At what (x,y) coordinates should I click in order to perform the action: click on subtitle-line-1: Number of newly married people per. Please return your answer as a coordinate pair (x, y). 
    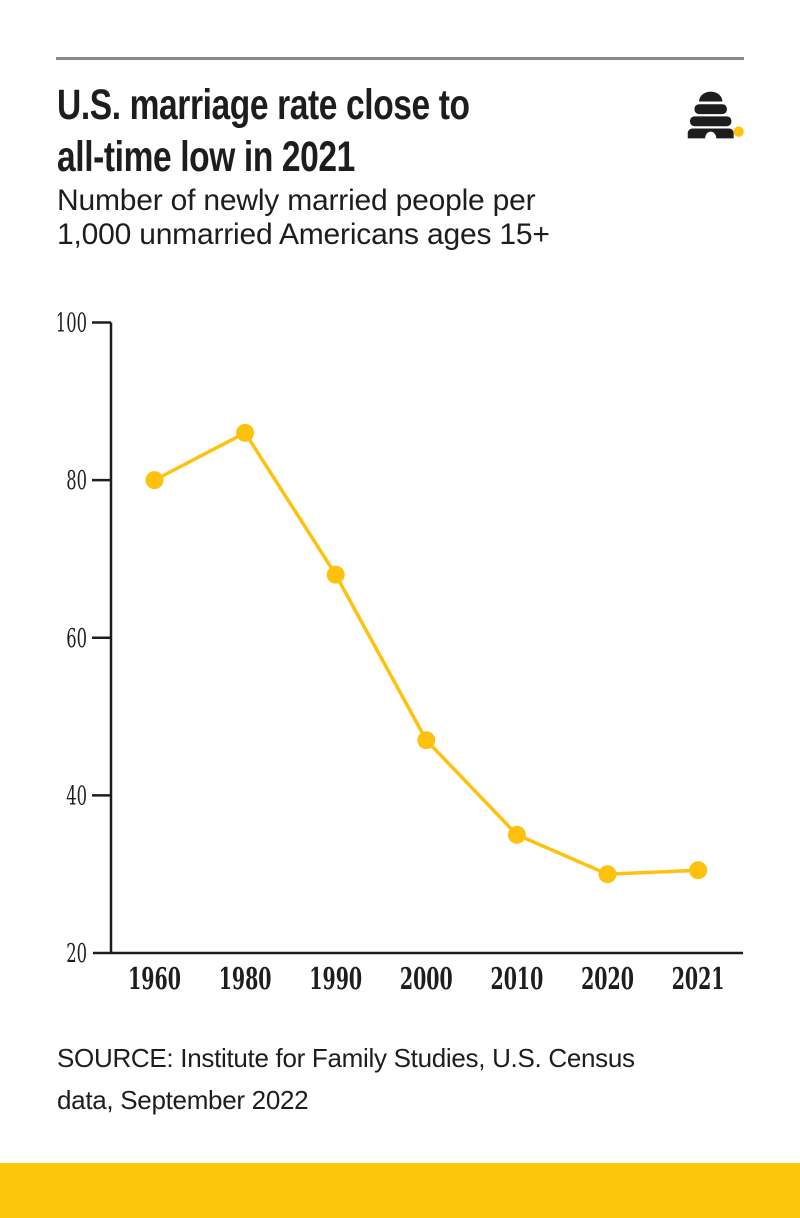
    Looking at the image, I should click on (296, 200).